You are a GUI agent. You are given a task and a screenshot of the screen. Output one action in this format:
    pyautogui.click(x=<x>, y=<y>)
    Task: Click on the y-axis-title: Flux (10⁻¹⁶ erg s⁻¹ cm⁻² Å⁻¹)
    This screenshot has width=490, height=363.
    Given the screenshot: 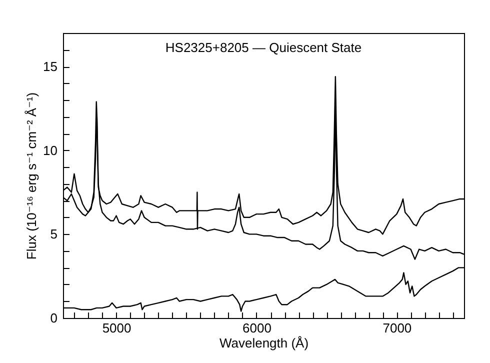 What is the action you would take?
    pyautogui.click(x=32, y=176)
    